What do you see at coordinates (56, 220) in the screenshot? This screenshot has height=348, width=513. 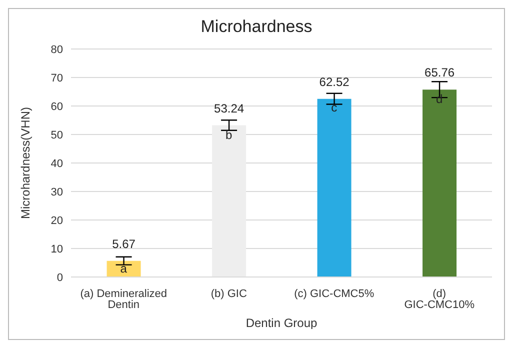 I see `y-tick-label: 20` at bounding box center [56, 220].